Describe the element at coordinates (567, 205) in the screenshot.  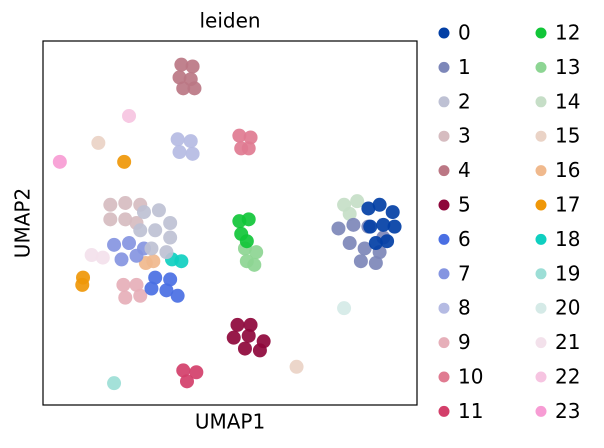
I see `legend-label: 17` at that location.